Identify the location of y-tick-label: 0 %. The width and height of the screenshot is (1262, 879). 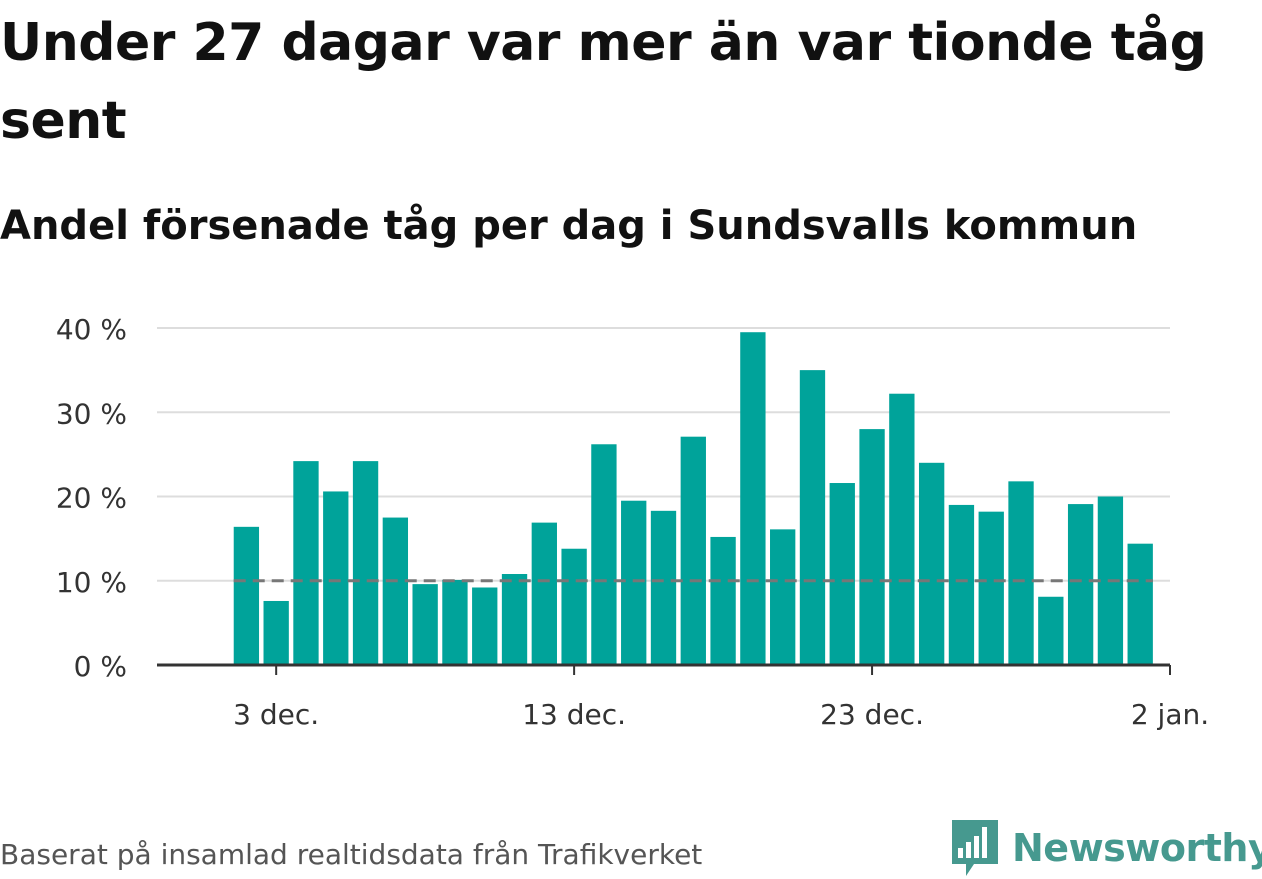
(100, 666).